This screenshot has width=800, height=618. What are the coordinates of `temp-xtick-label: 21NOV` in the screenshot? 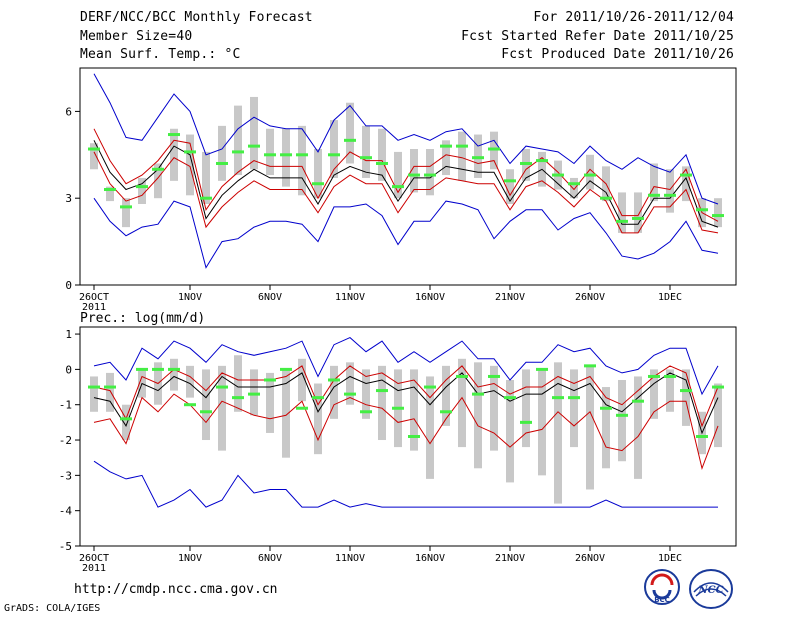 It's located at (510, 297).